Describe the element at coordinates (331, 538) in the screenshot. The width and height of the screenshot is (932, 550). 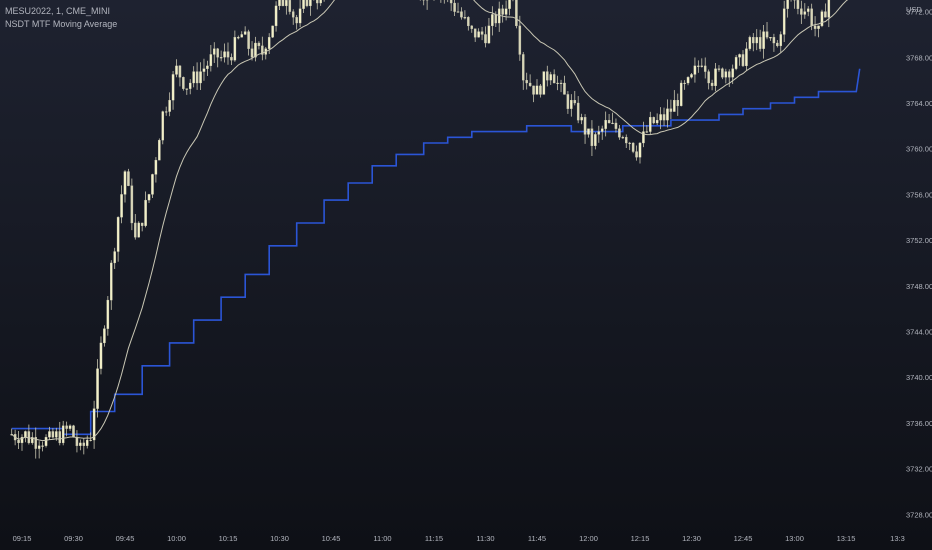
I see `time-tick-label-6: 10:45` at that location.